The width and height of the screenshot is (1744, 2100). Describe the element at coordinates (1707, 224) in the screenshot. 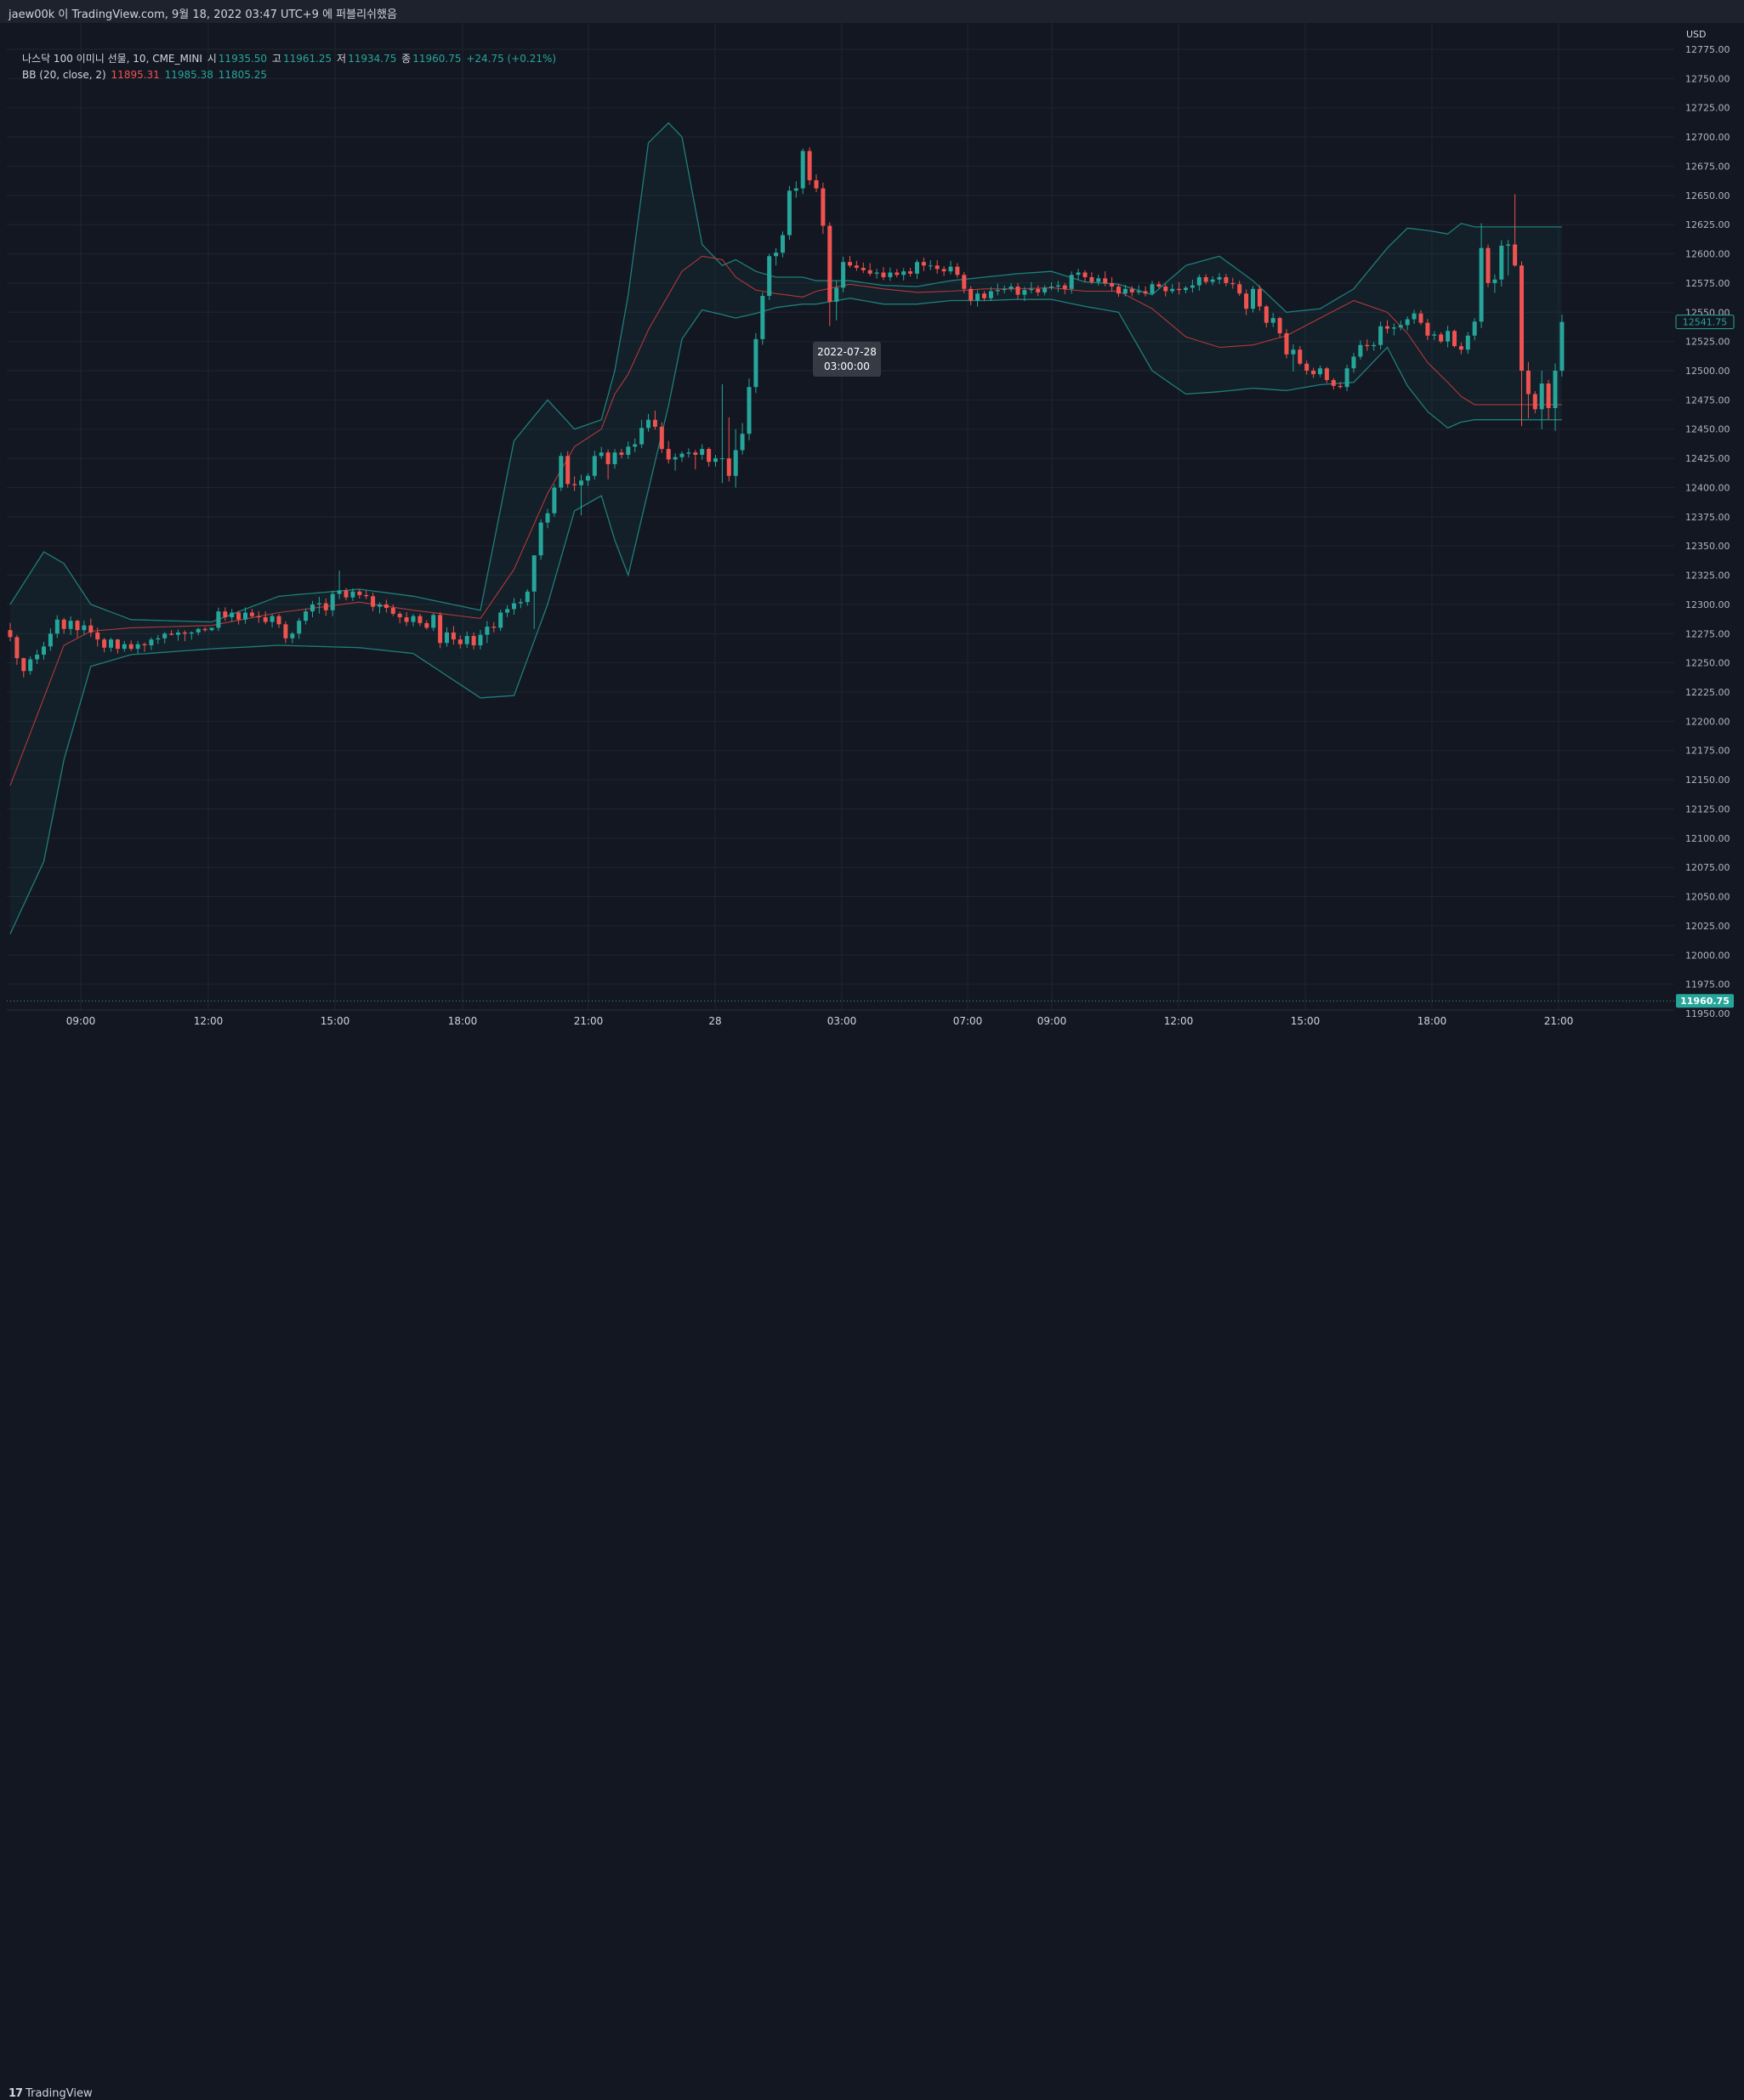

I see `price-tick-6: 12625.00` at that location.